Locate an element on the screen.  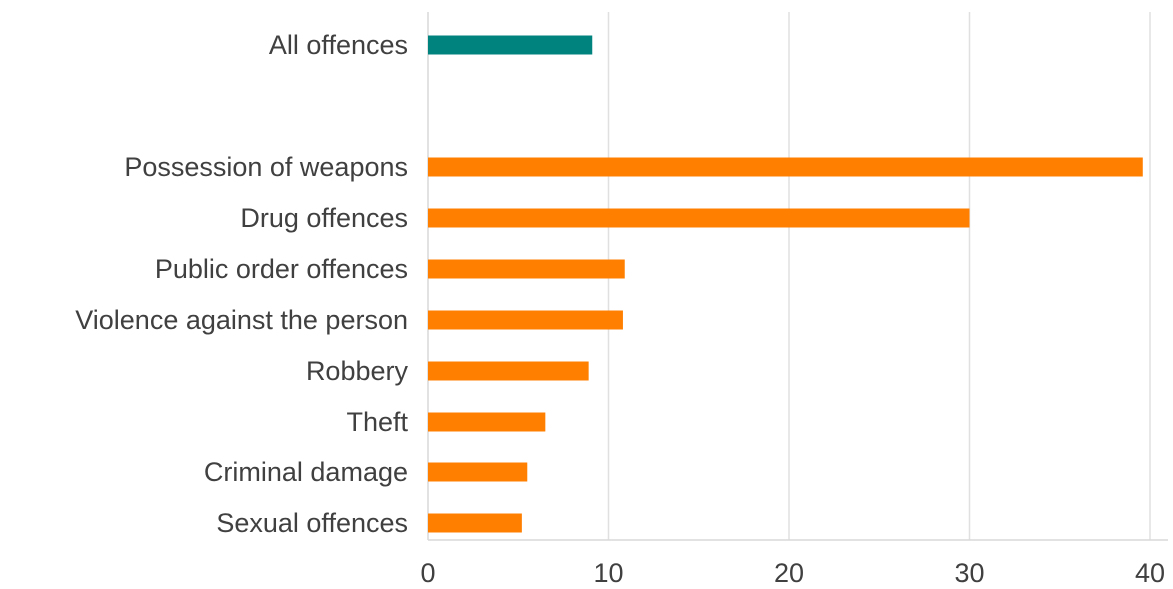
bar-sexual-offences is located at coordinates (475, 523).